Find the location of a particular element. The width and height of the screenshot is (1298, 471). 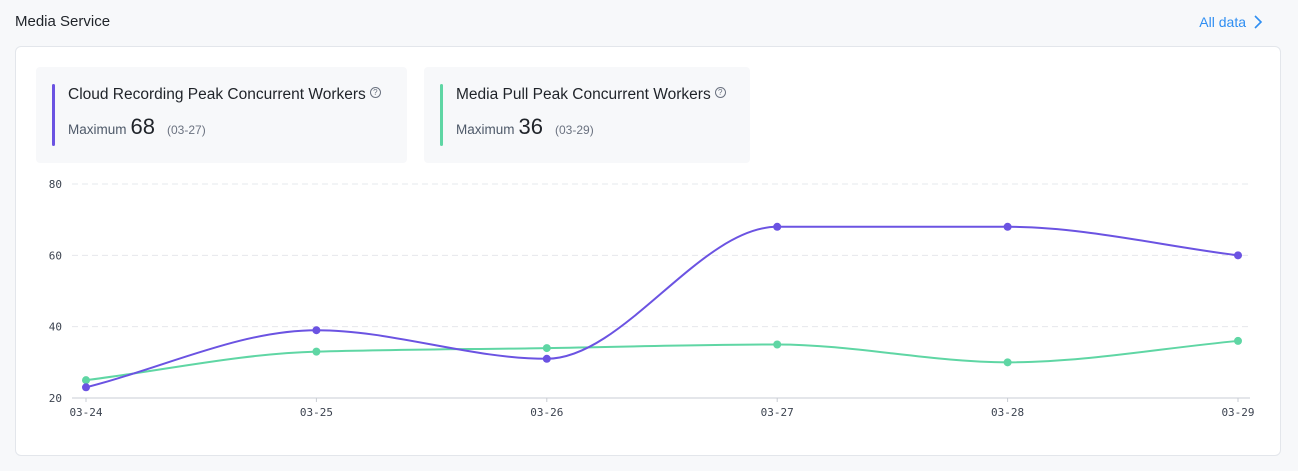

section-header: Media Service All data is located at coordinates (649, 22).